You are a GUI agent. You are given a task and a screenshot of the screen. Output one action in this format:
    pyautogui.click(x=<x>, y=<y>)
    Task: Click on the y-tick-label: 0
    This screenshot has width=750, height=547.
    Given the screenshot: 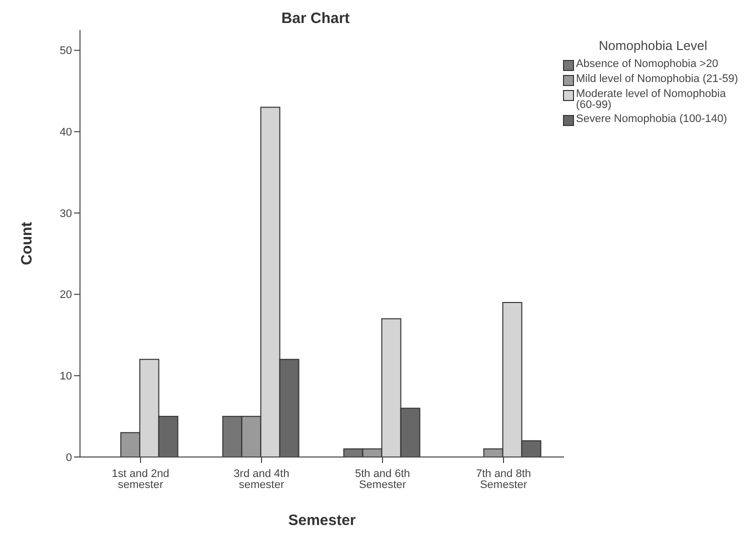 What is the action you would take?
    pyautogui.click(x=69, y=458)
    